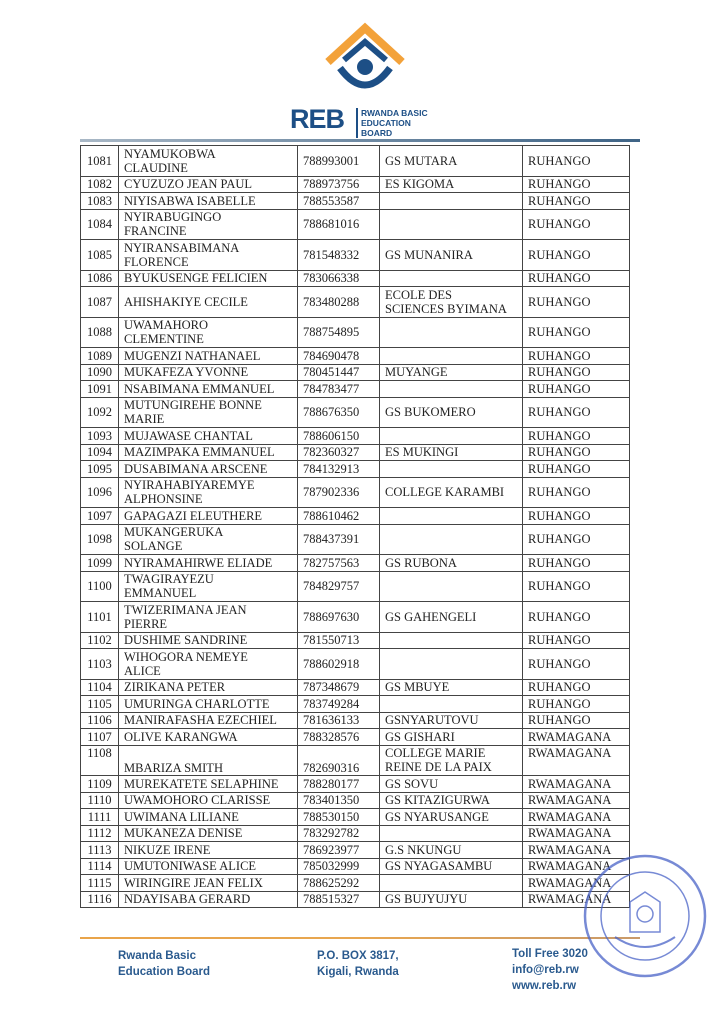  I want to click on phone-number-cell: 784132913, so click(338, 469).